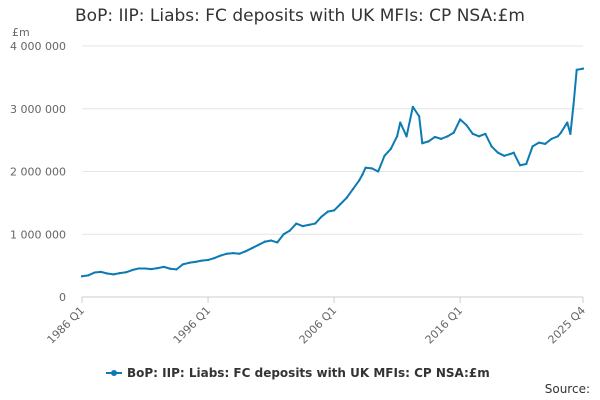 The image size is (600, 400). What do you see at coordinates (62, 297) in the screenshot?
I see `y-tick-label: 0` at bounding box center [62, 297].